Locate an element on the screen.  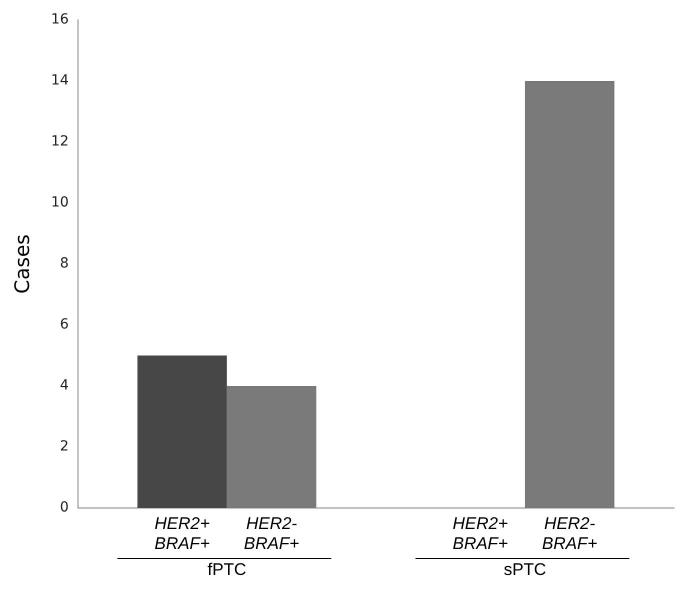
x-tick-label: fPTC is located at coordinates (226, 570).